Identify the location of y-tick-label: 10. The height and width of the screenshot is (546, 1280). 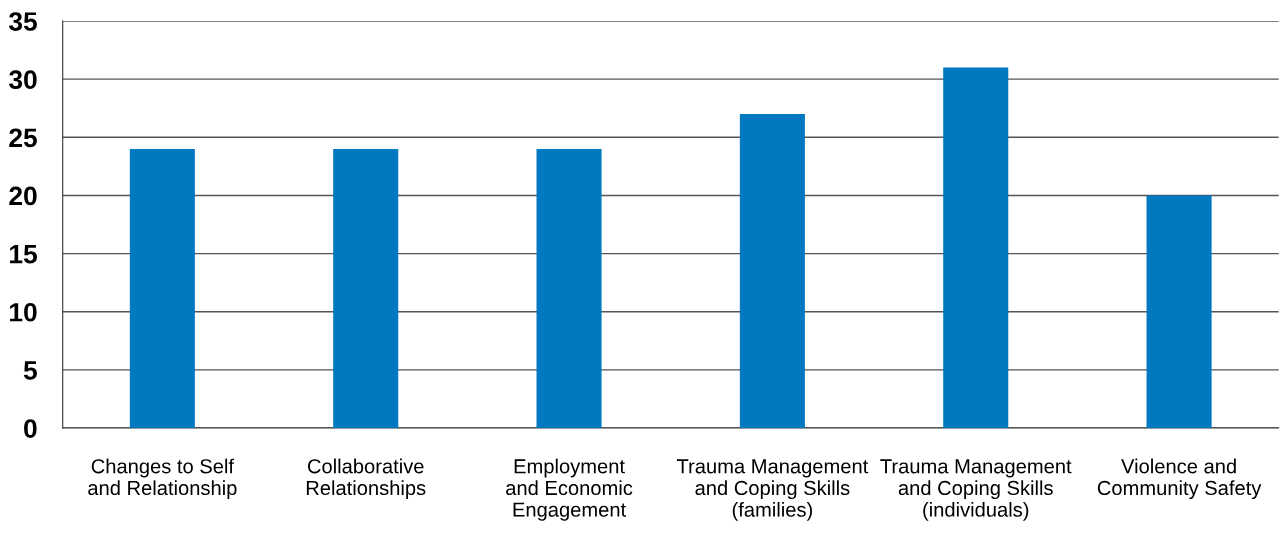
(23, 312).